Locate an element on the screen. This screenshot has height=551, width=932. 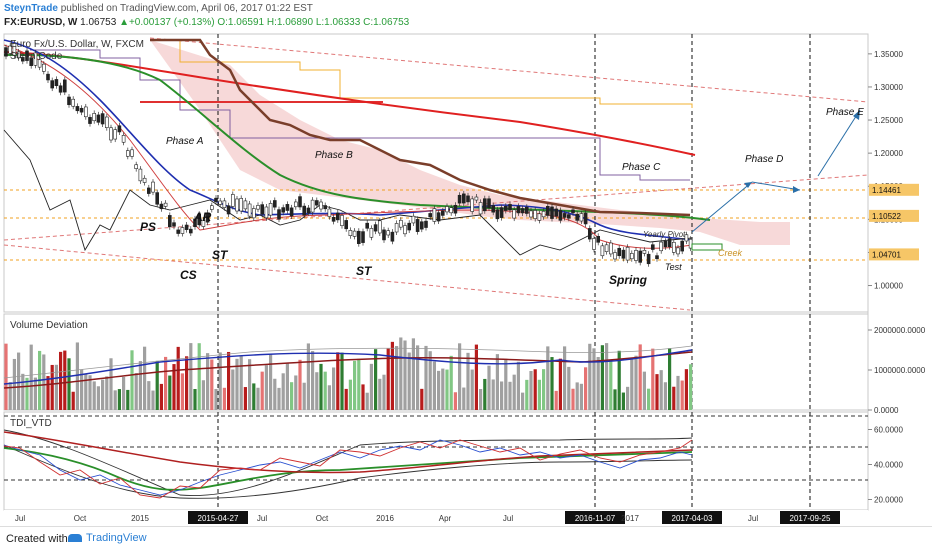
volume-tick-label: 1000000.0000 is located at coordinates (900, 370).